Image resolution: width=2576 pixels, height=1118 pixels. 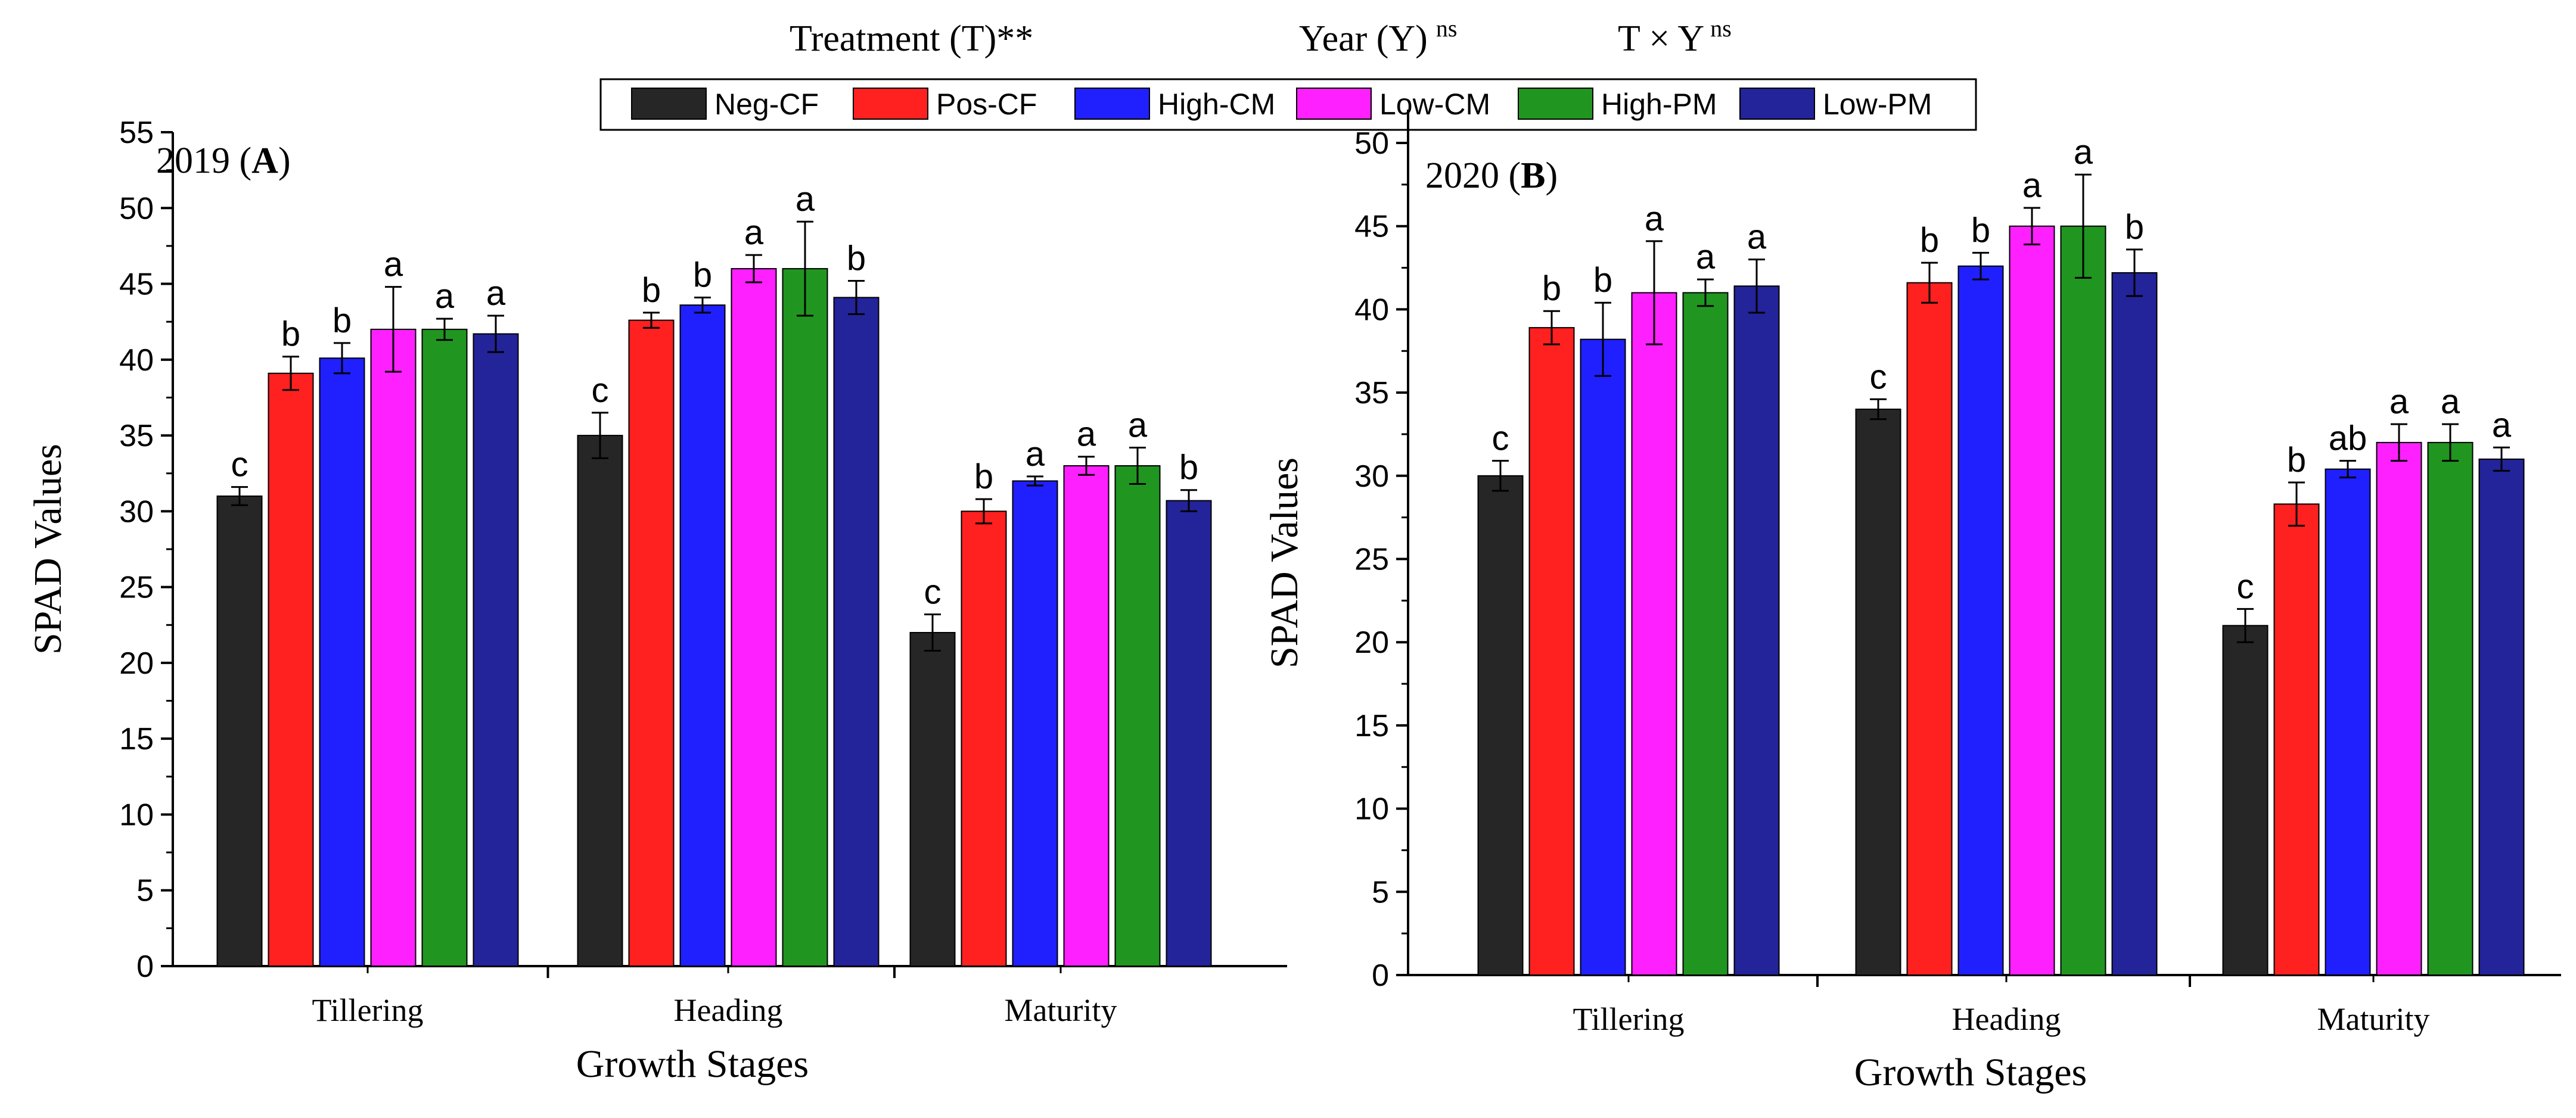 I want to click on legend-label-pos-cf: Pos-CF, so click(x=986, y=104).